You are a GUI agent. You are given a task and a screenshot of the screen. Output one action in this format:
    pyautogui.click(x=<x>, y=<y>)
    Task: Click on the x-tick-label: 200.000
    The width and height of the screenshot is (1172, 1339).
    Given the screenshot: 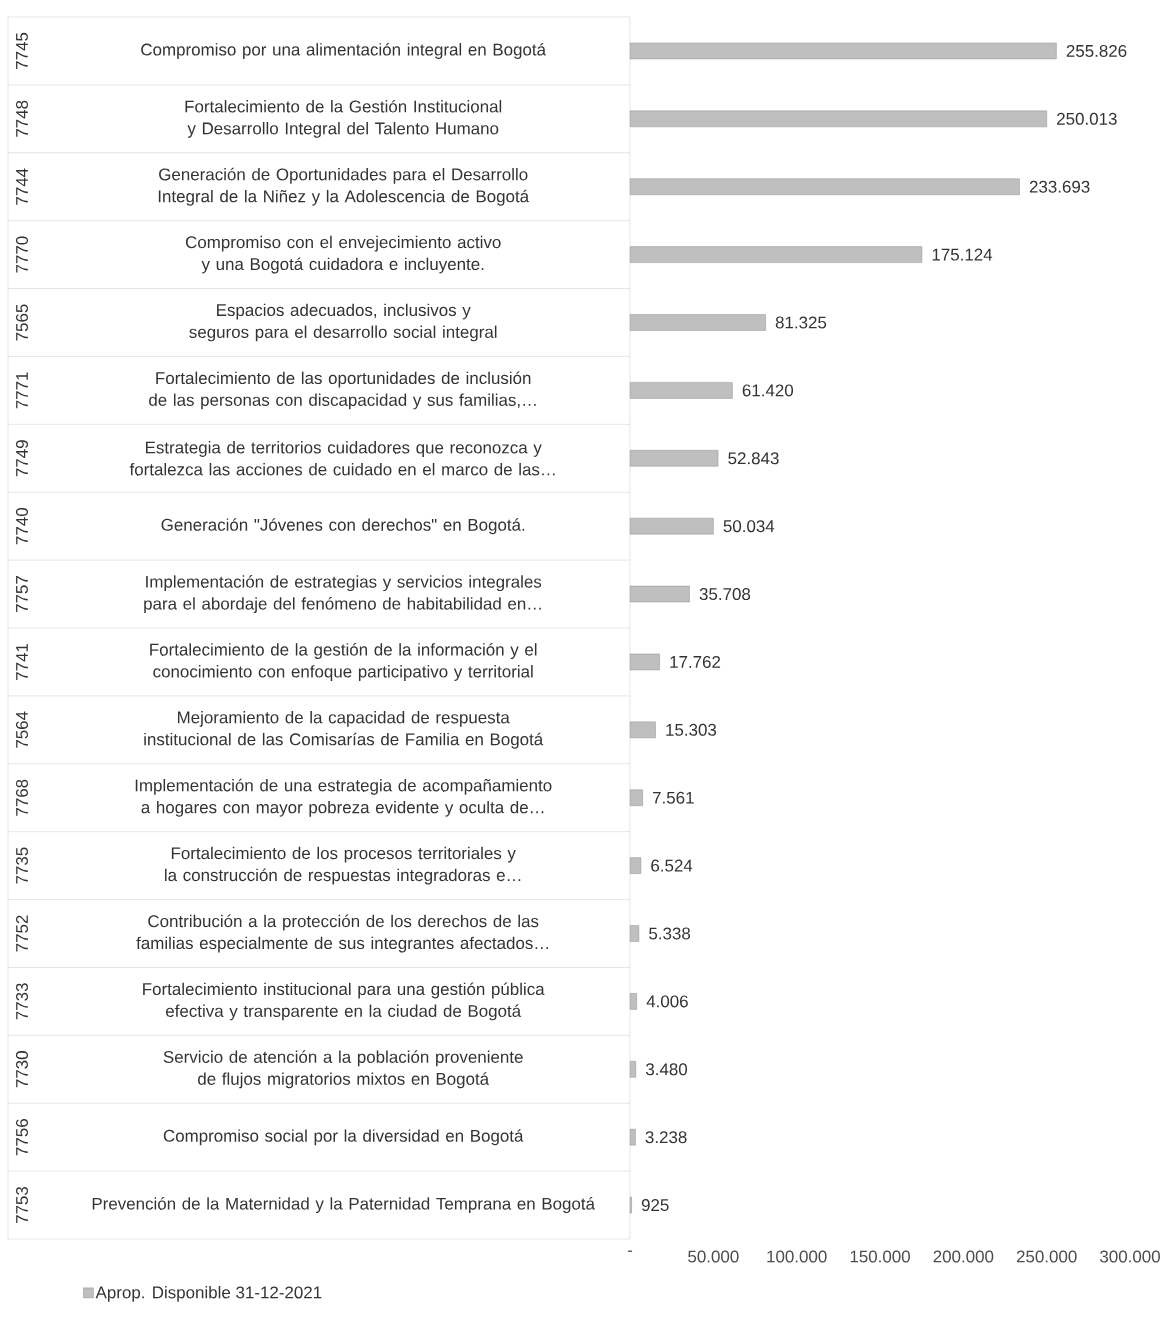 What is the action you would take?
    pyautogui.click(x=963, y=1256)
    